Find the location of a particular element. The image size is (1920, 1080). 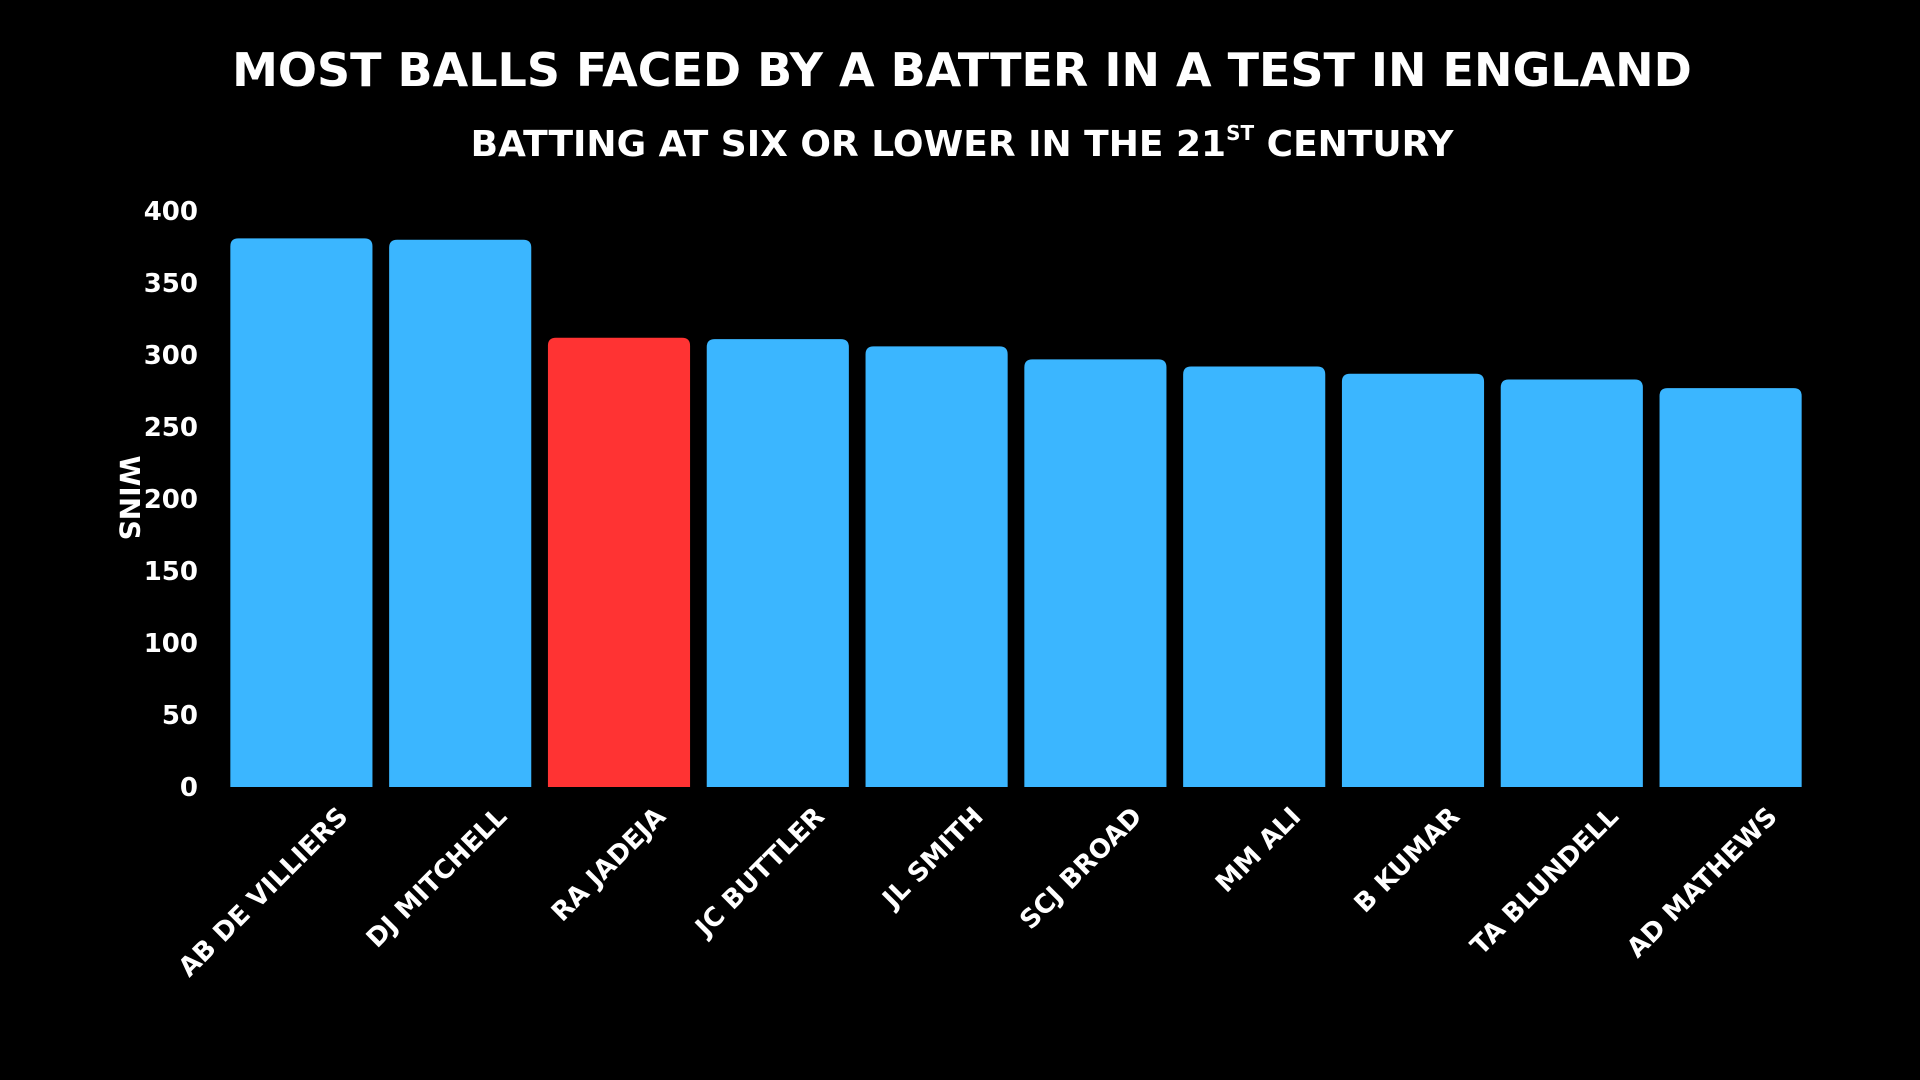

y-tick-label: 0 is located at coordinates (189, 788).